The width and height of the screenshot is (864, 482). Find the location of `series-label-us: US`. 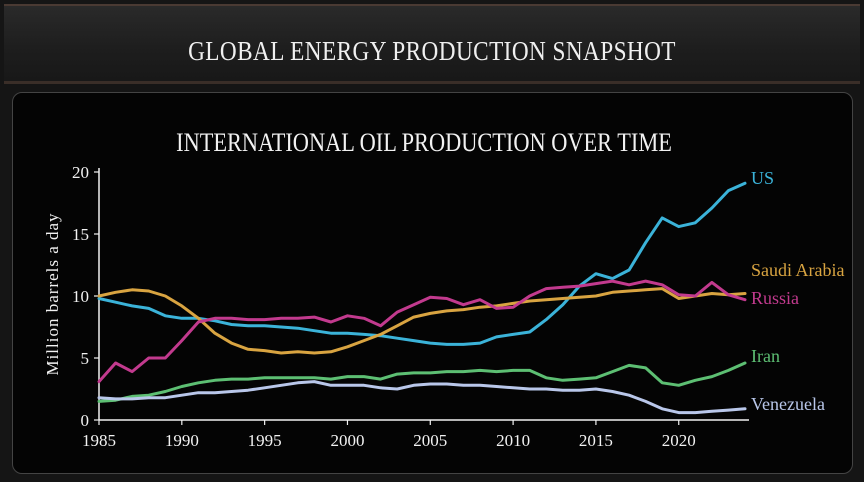

series-label-us: US is located at coordinates (762, 178).